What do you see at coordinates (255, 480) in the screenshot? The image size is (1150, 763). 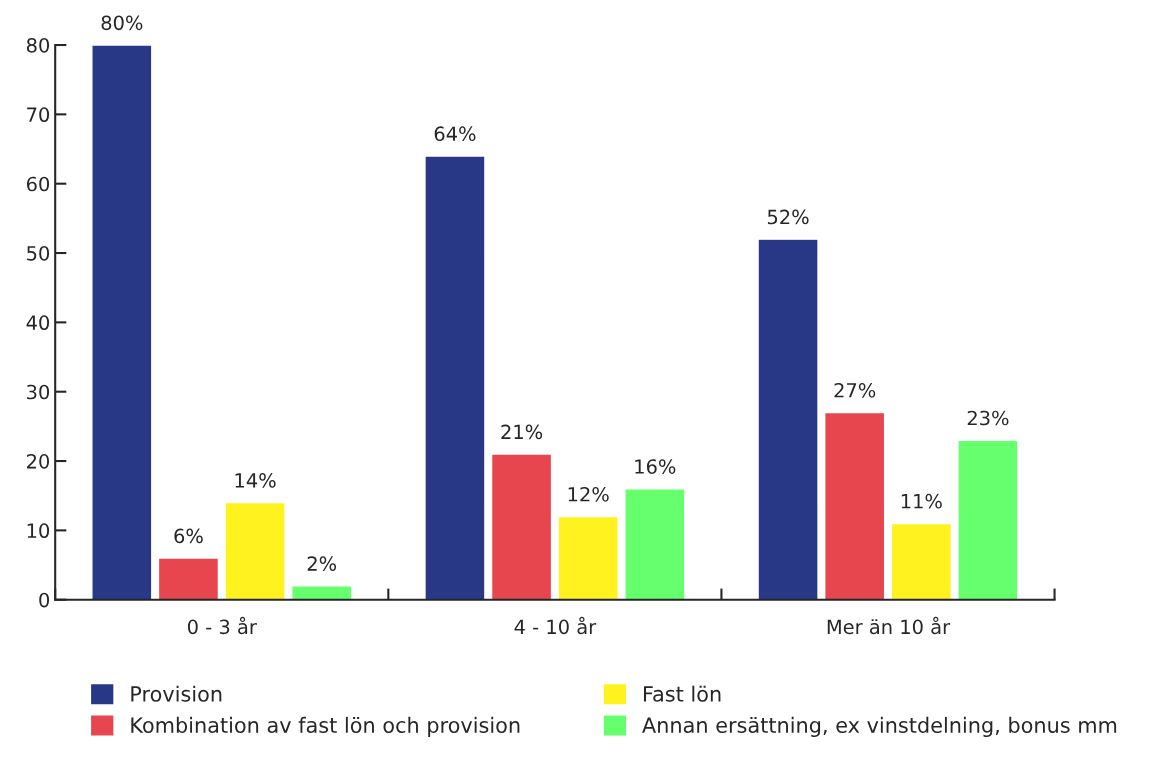 I see `data-label: 14%` at bounding box center [255, 480].